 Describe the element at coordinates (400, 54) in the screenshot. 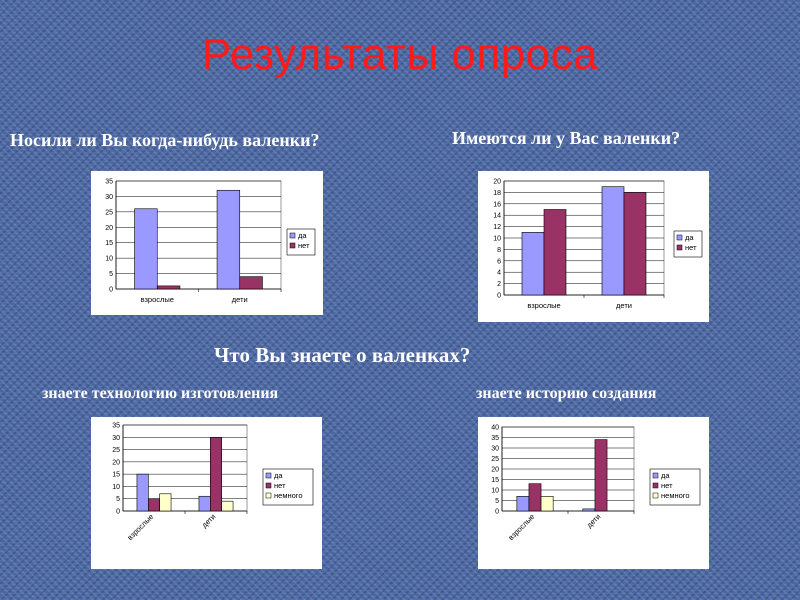

I see `page-title: Результаты опроса` at that location.